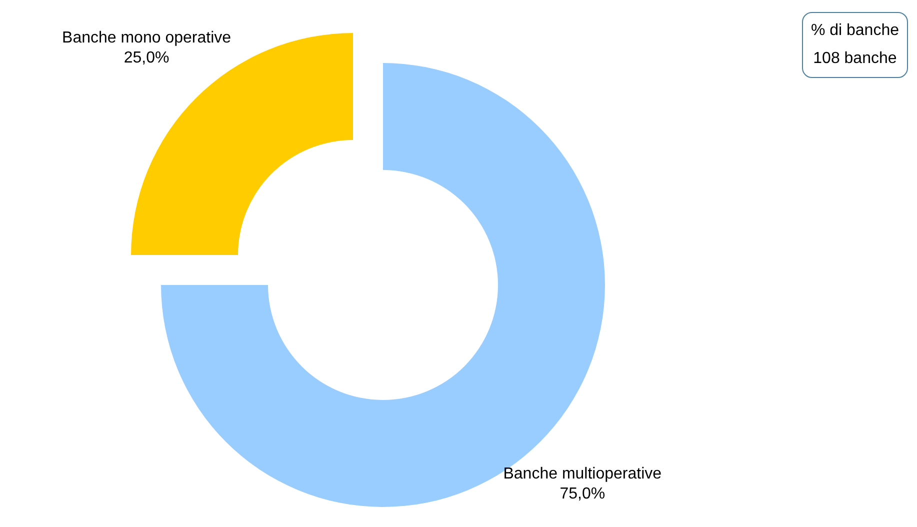 Image resolution: width=917 pixels, height=527 pixels. What do you see at coordinates (583, 493) in the screenshot?
I see `data-label: 75,0%` at bounding box center [583, 493].